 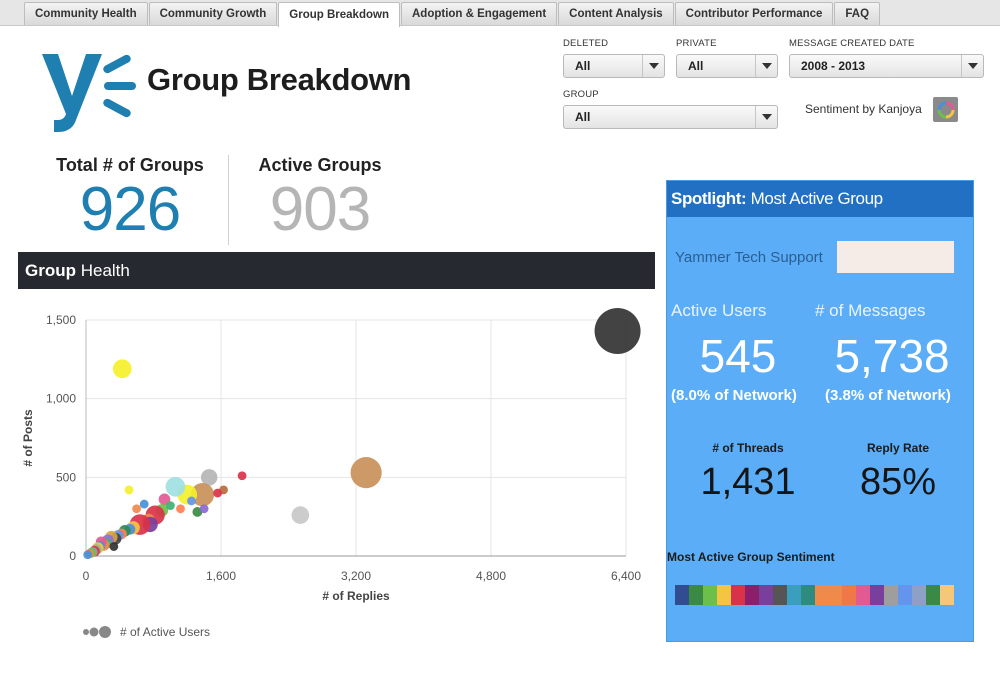 I want to click on y-tick-label: 0, so click(x=72, y=556).